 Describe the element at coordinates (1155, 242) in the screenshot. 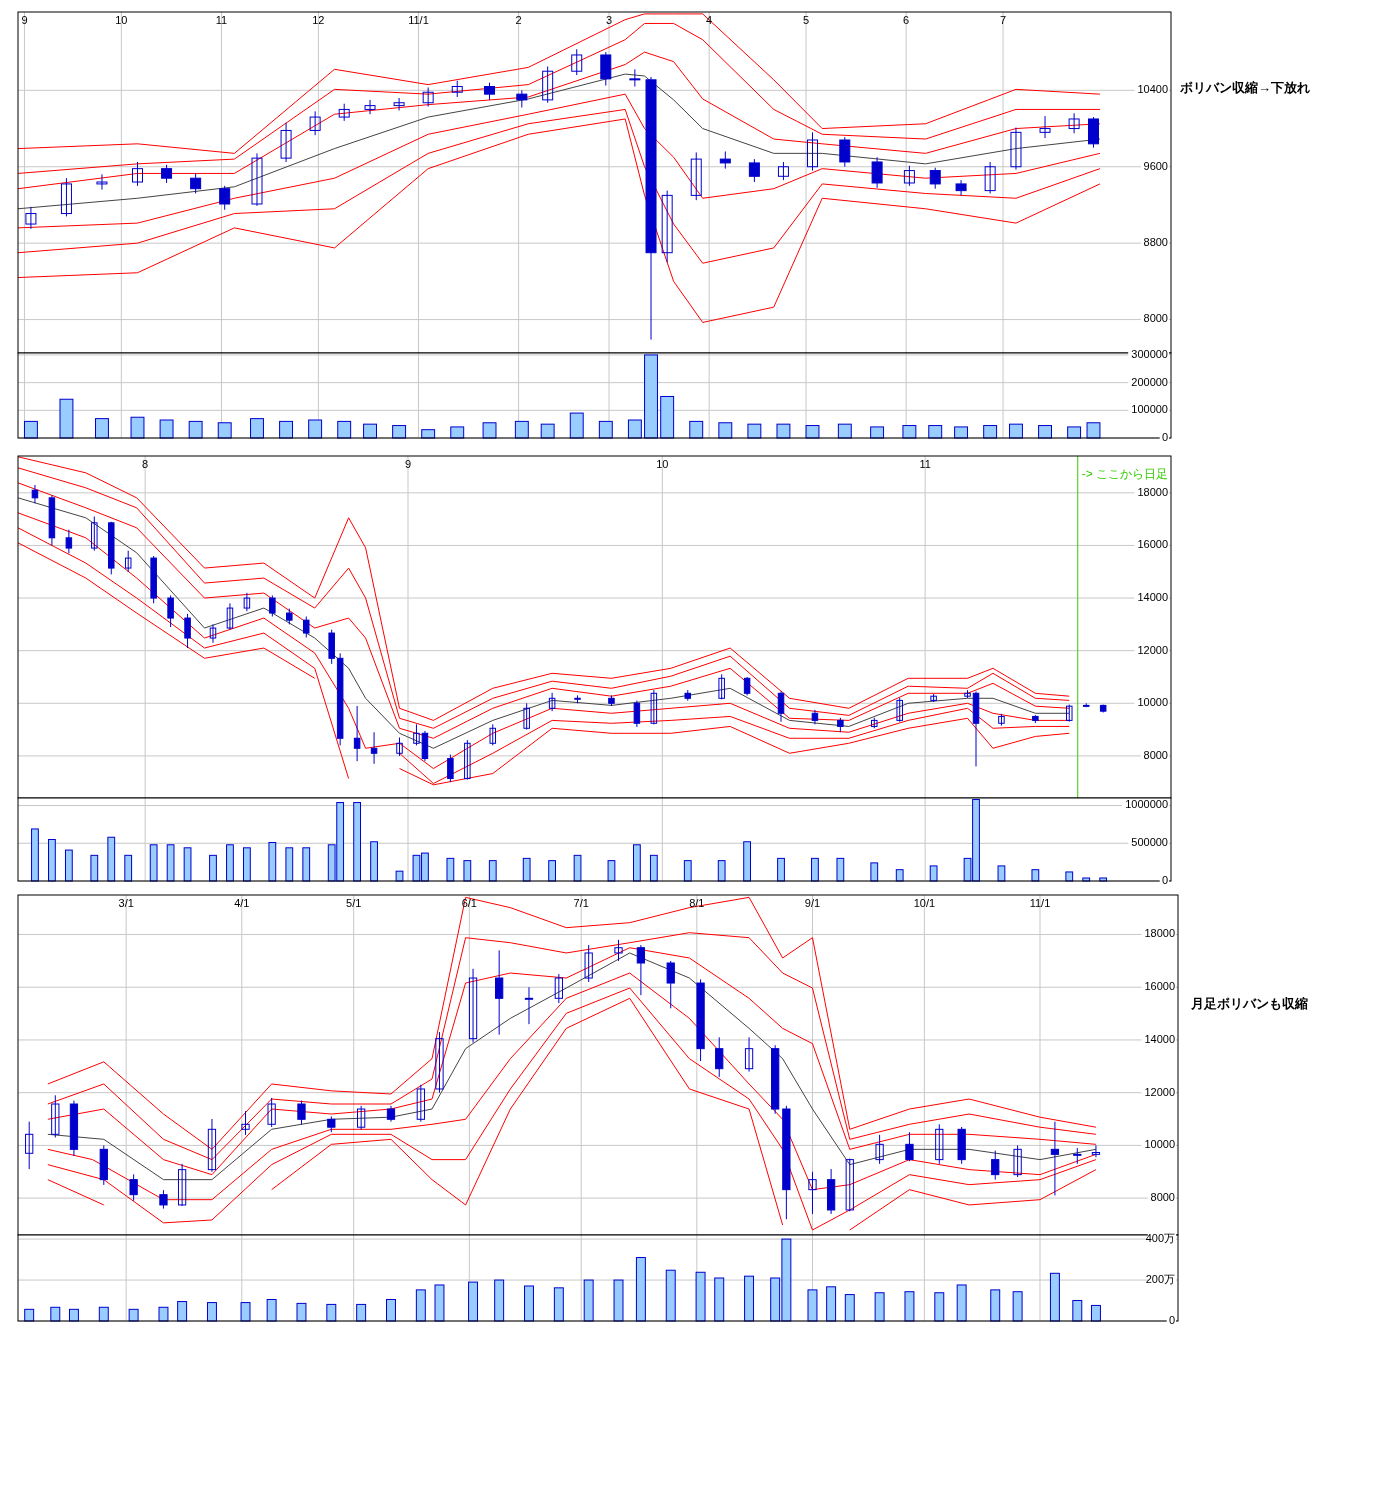

I see `y-tick-label: 8800` at that location.